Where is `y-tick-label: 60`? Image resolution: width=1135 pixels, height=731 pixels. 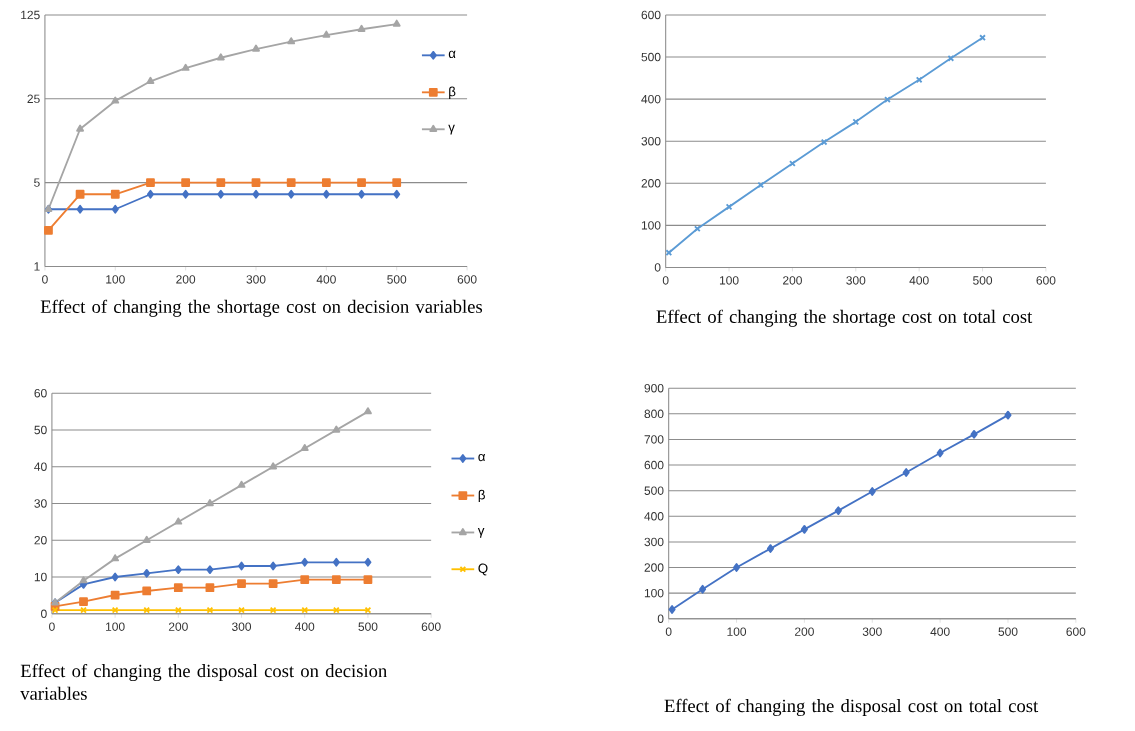 y-tick-label: 60 is located at coordinates (40, 393).